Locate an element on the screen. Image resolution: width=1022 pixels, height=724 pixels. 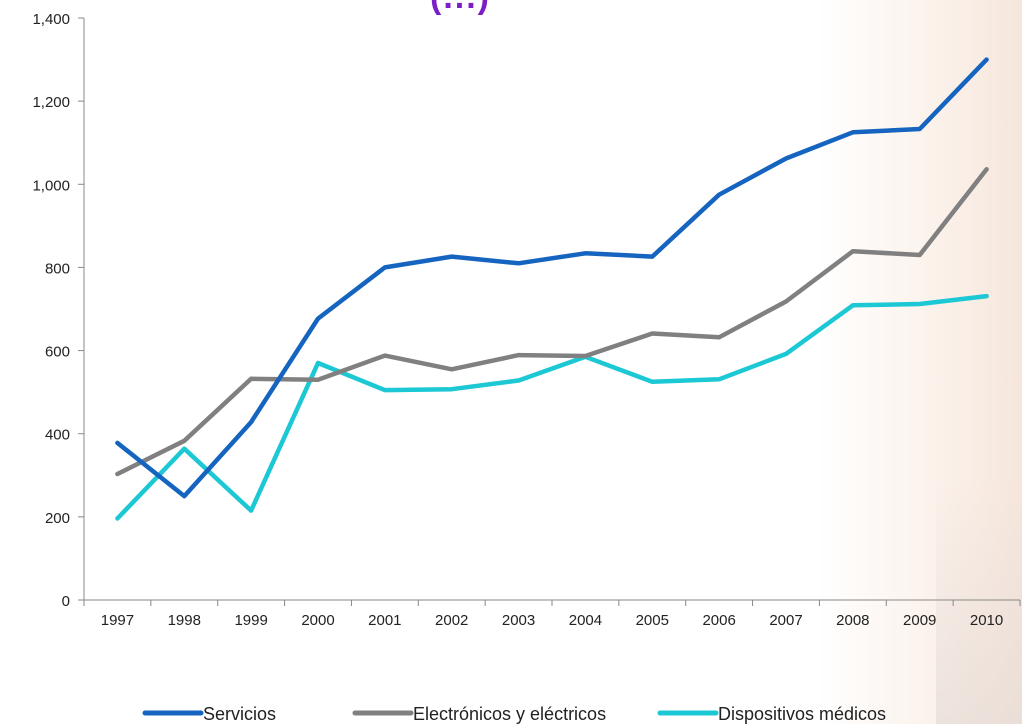
legend-label: Dispositivos médicos is located at coordinates (802, 714).